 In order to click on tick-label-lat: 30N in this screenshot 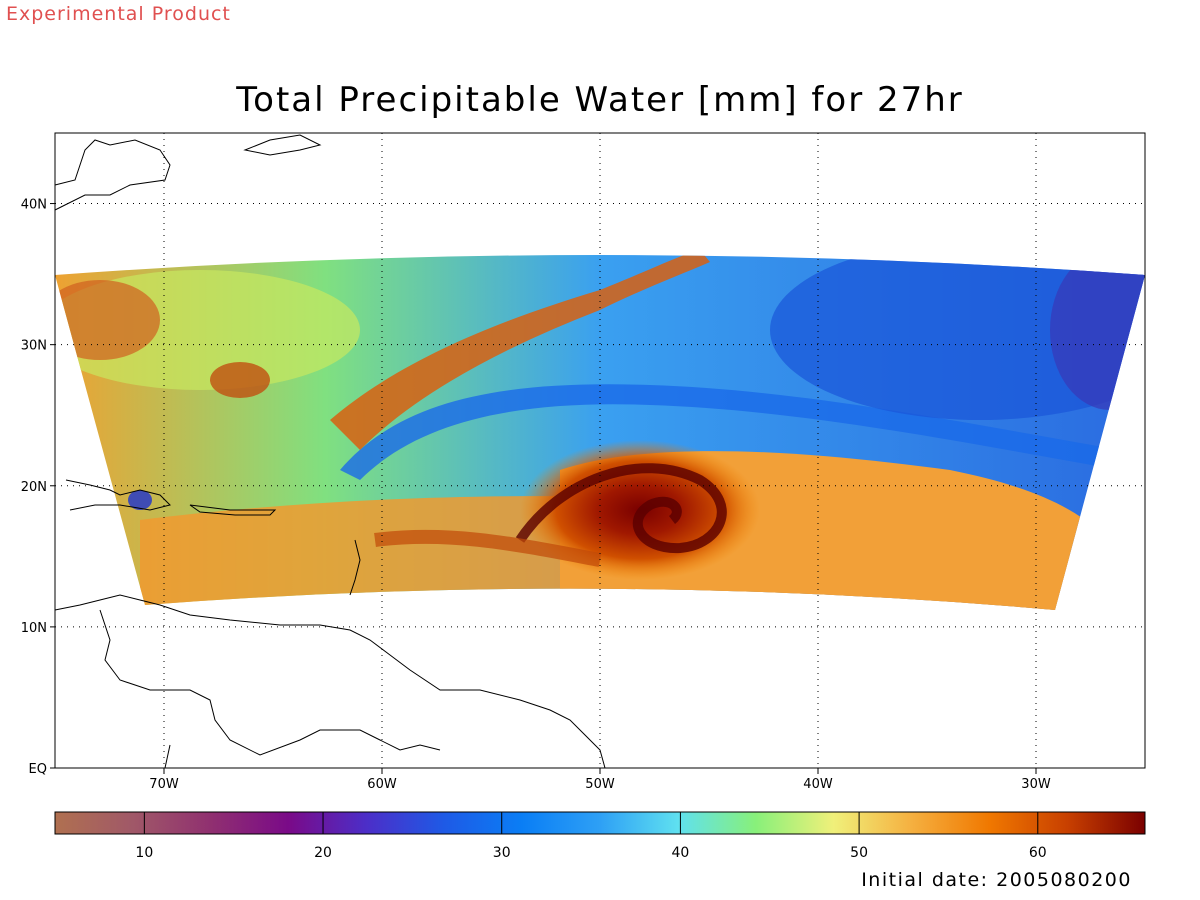, I will do `click(34, 346)`.